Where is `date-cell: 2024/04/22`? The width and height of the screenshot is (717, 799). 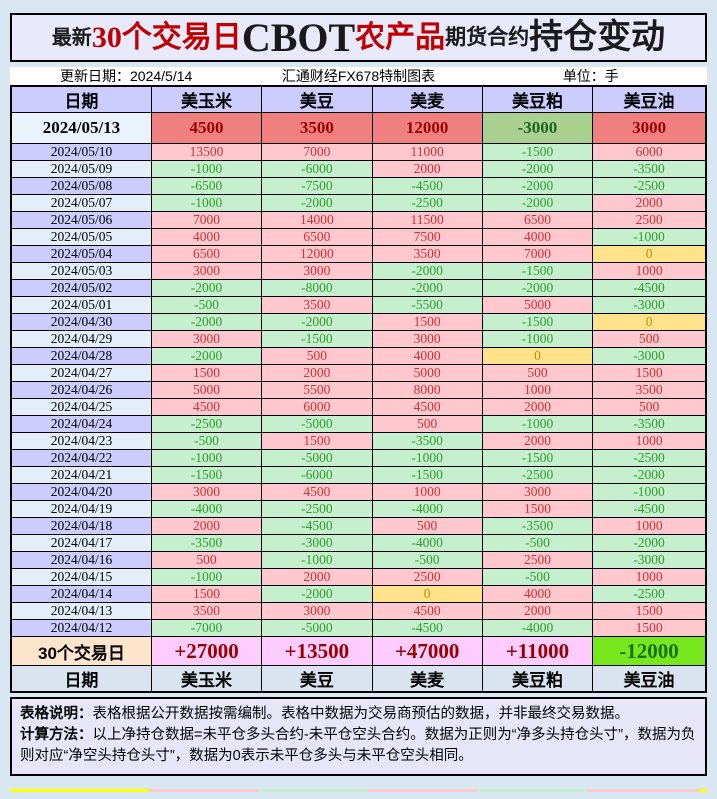
date-cell: 2024/04/22 is located at coordinates (81, 458).